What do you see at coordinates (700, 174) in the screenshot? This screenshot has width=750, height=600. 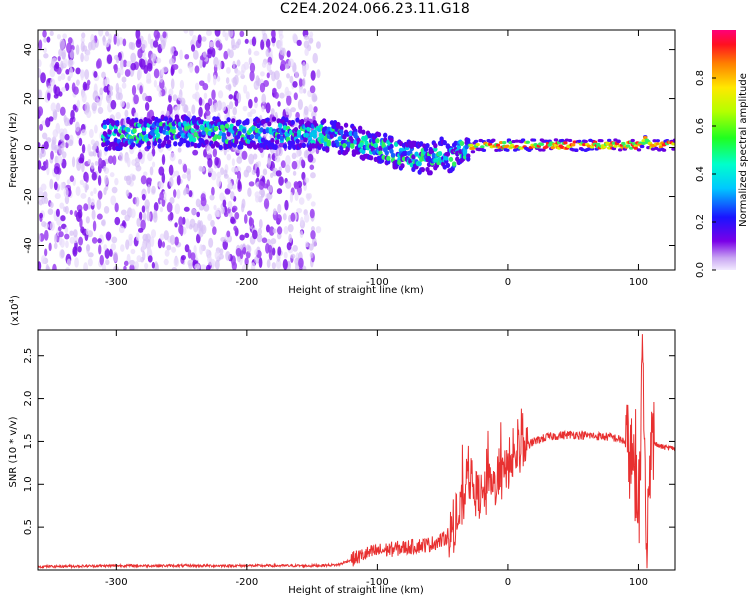 I see `colorbar-tick-label: 0.4` at bounding box center [700, 174].